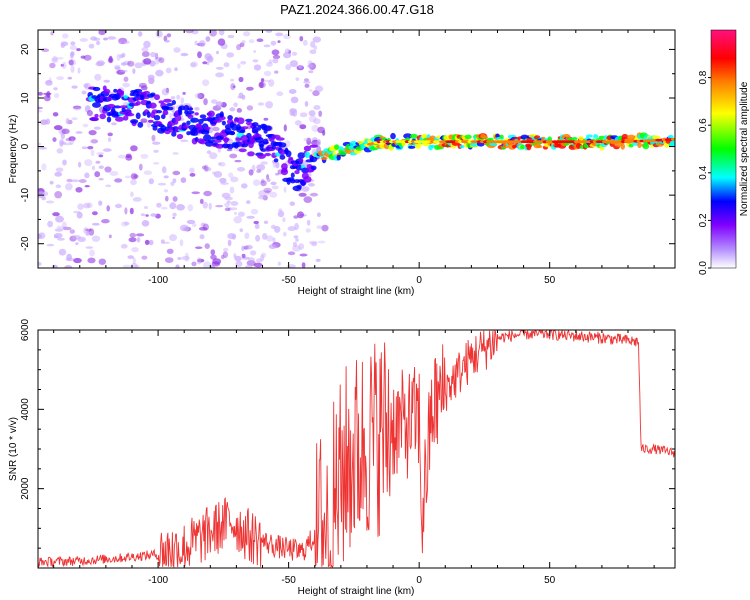  What do you see at coordinates (703, 77) in the screenshot?
I see `colorbar-tick-label: 0.8` at bounding box center [703, 77].